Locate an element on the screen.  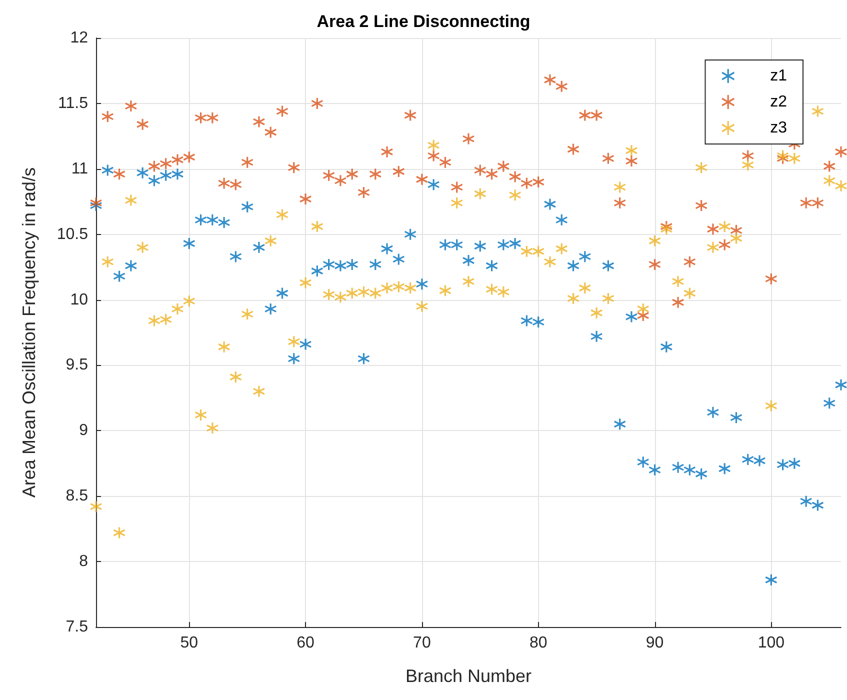
x-tick-label: 90 is located at coordinates (655, 643).